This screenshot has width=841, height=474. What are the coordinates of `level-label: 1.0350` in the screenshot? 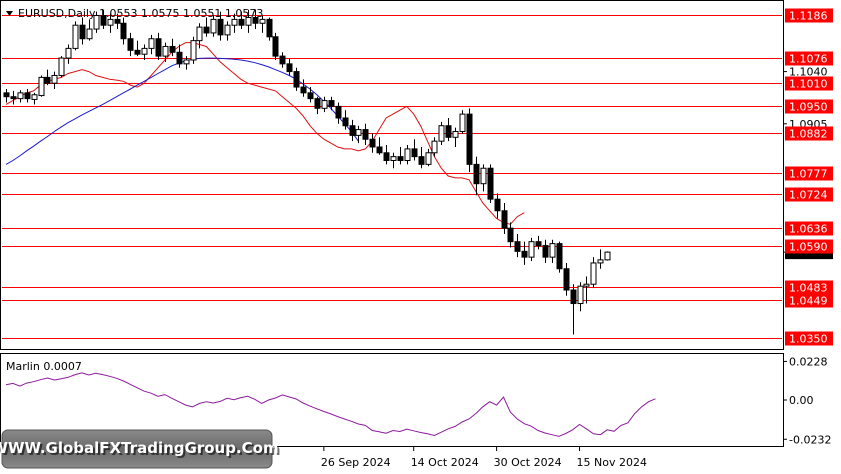 It's located at (808, 339).